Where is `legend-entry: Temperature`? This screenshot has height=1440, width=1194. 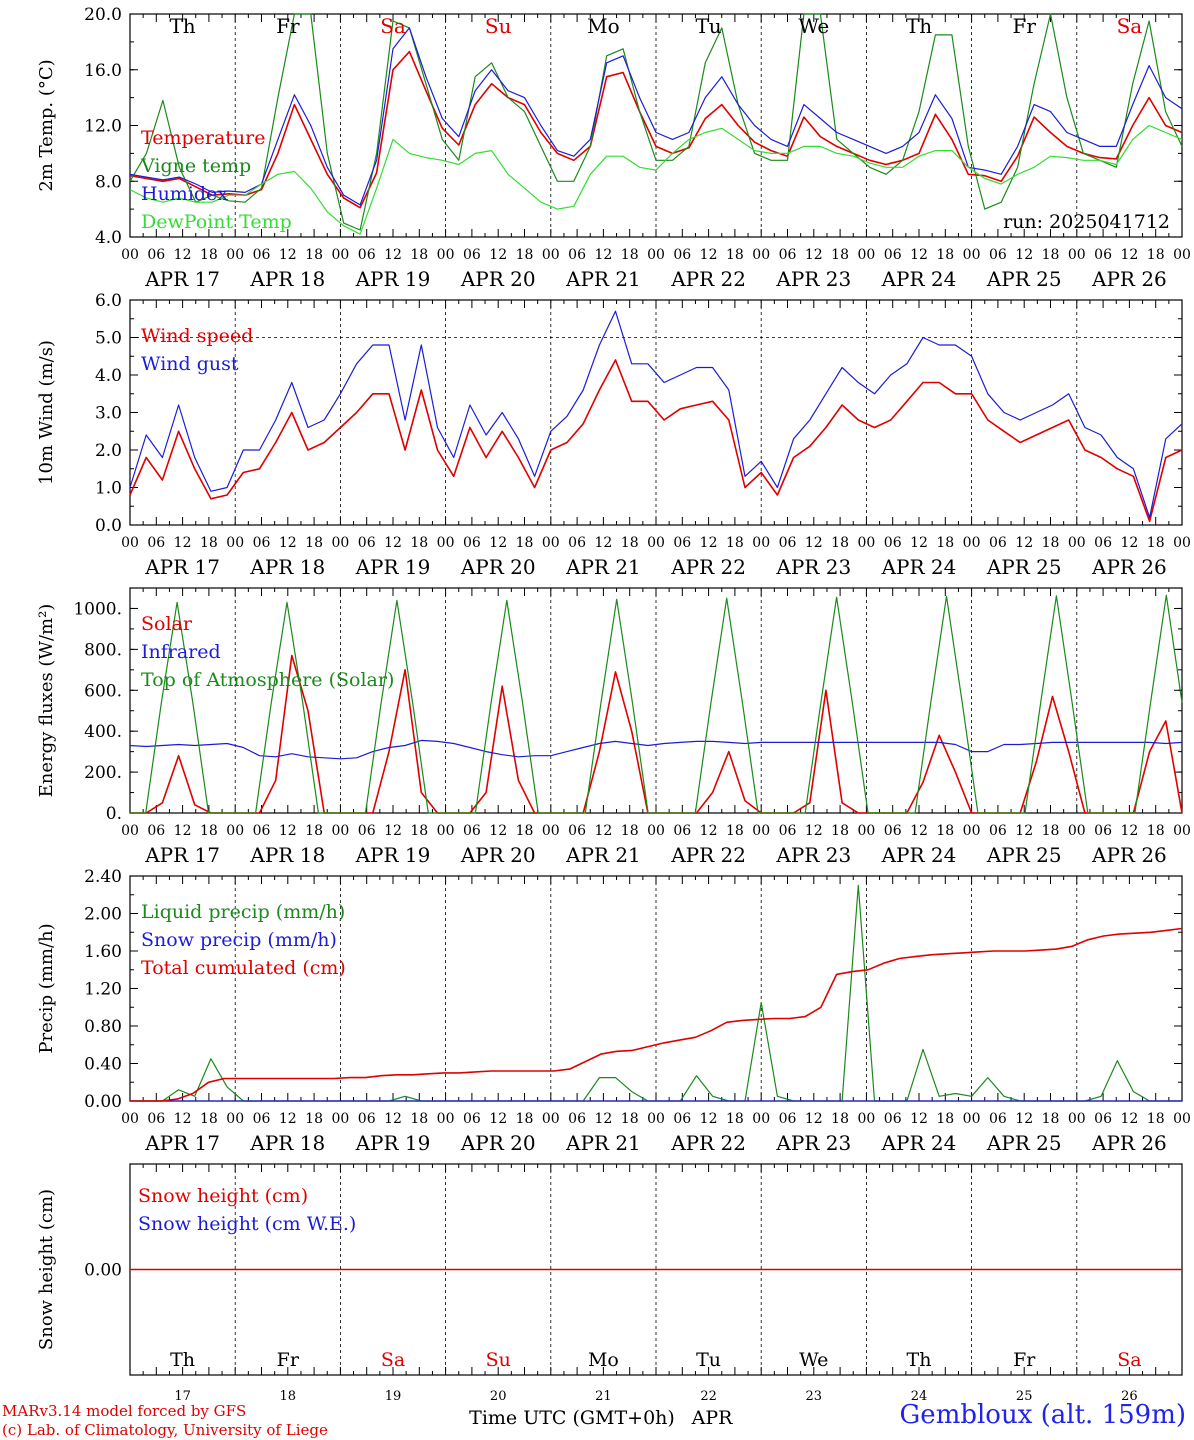
legend-entry: Temperature is located at coordinates (203, 138).